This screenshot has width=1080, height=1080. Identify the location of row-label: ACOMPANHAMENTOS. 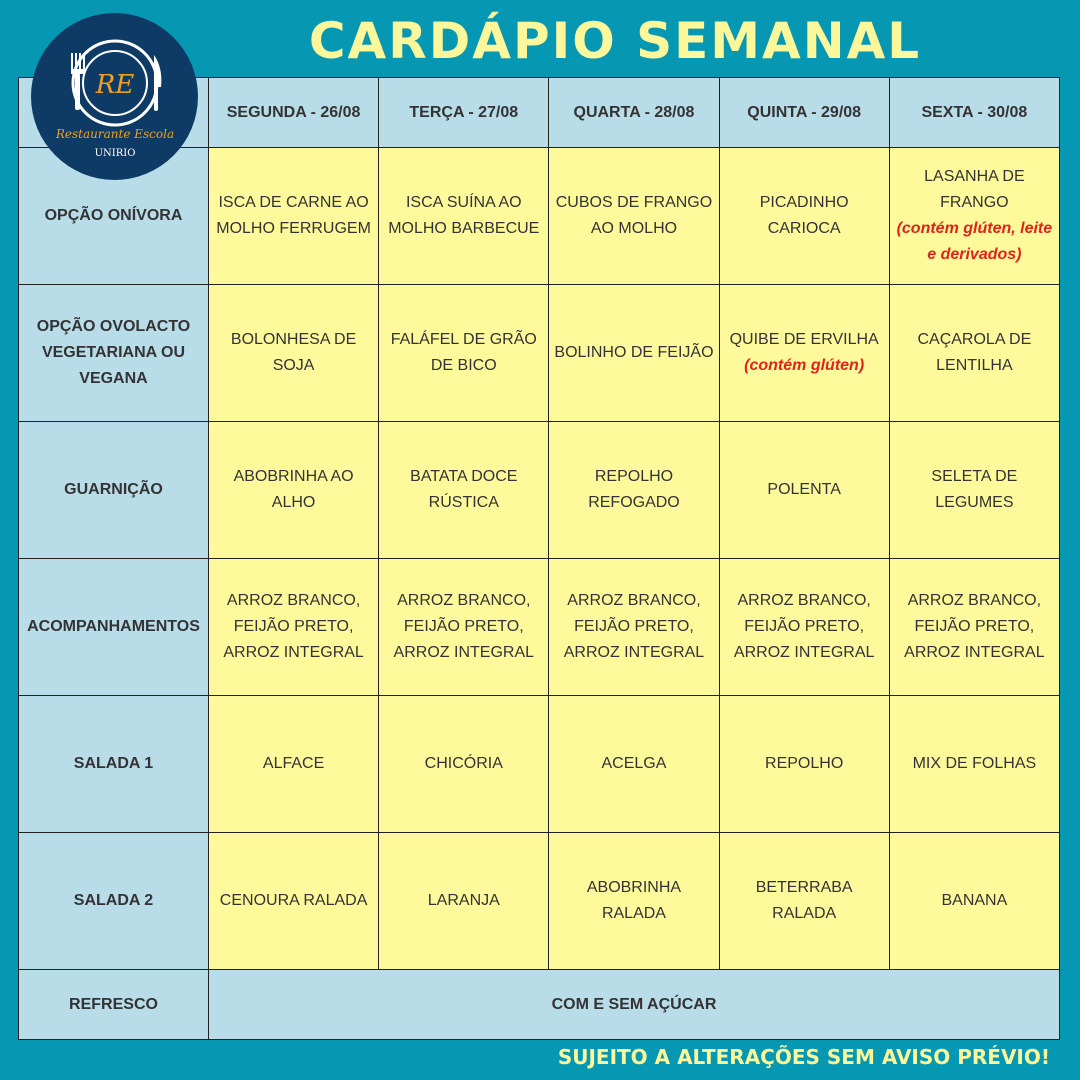
(113, 627).